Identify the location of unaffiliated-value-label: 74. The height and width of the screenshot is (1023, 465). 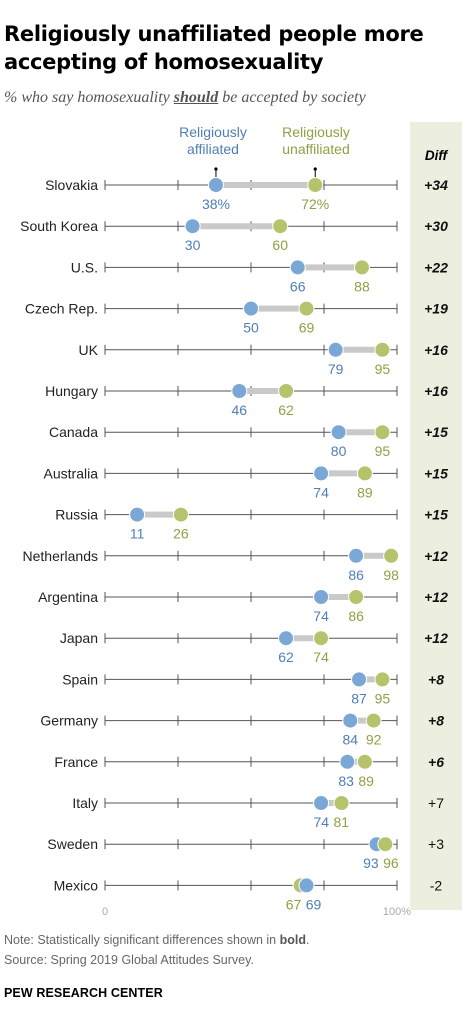
(321, 657).